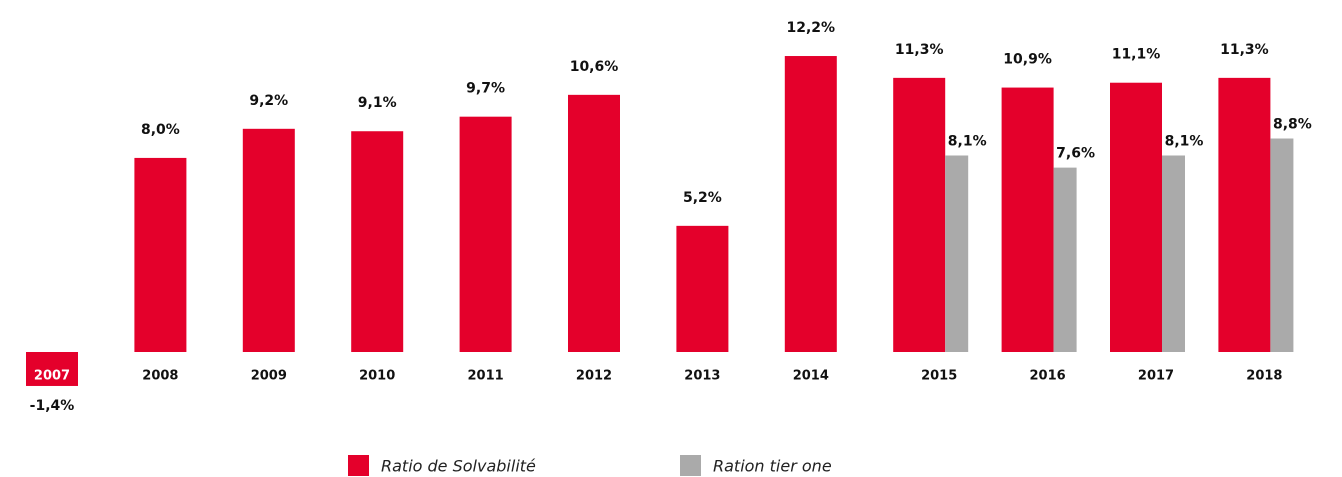  What do you see at coordinates (702, 198) in the screenshot?
I see `value-label: 5,2%` at bounding box center [702, 198].